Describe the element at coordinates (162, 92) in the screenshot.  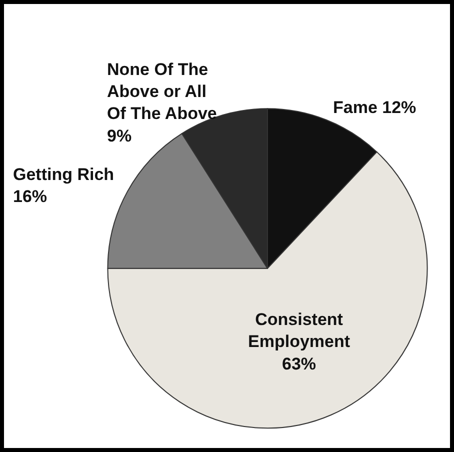
I see `slice-label: None Of The Above or All Of The Above` at that location.